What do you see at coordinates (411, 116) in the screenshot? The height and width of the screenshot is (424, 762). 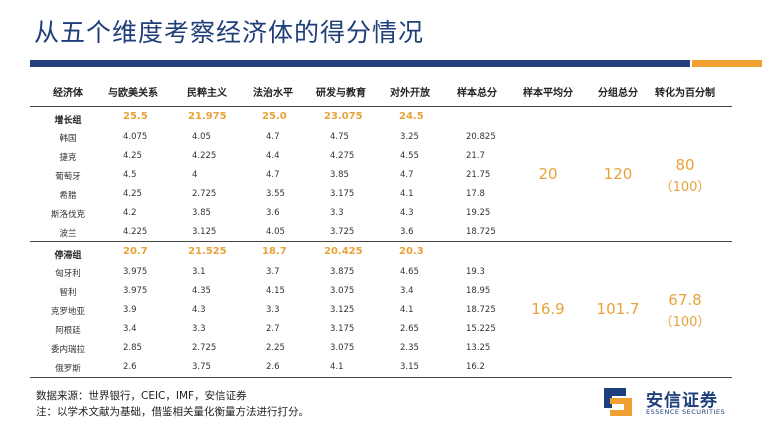 I see `group-value: 24.5` at bounding box center [411, 116].